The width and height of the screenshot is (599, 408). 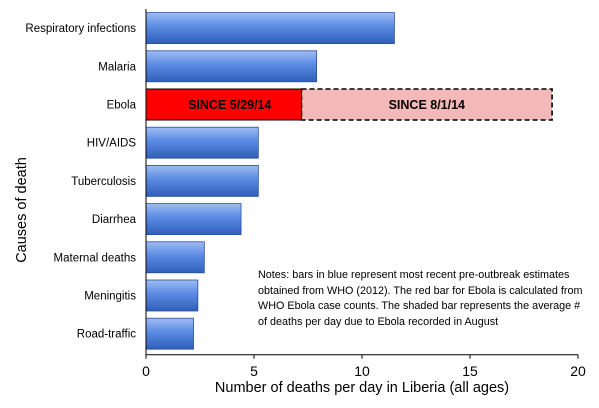 What do you see at coordinates (110, 297) in the screenshot?
I see `category-label-meningitis: Meningitis` at bounding box center [110, 297].